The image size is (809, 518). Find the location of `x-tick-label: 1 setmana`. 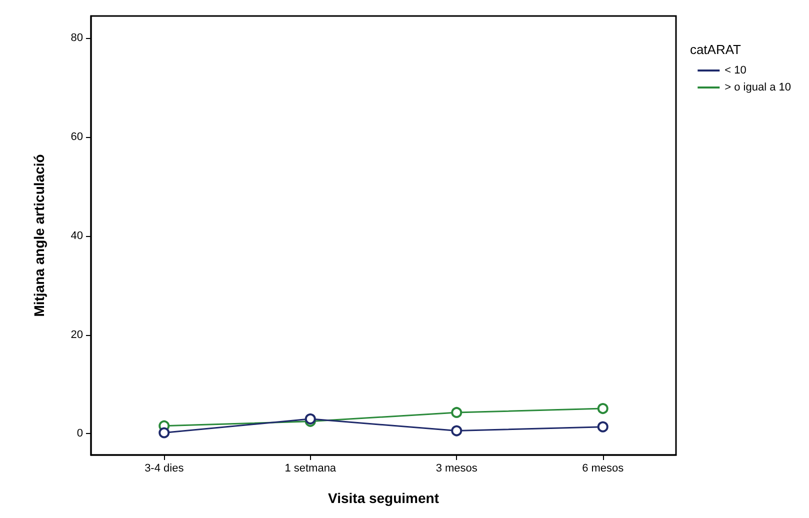

x-tick-label: 1 setmana is located at coordinates (310, 468).